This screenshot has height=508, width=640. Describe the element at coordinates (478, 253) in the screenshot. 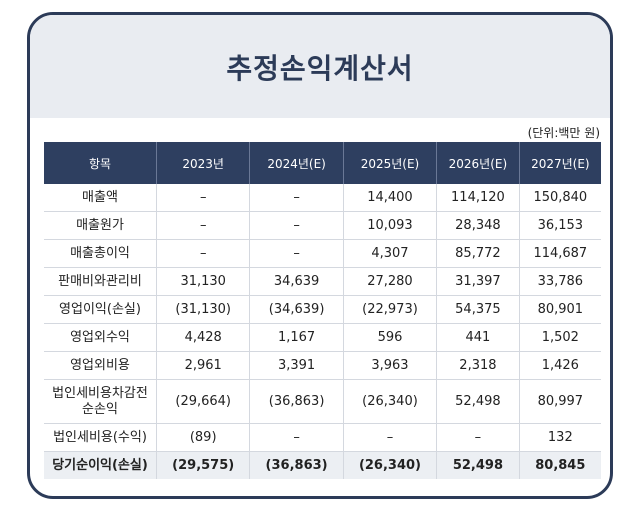

I see `value-cell: 85,772` at that location.